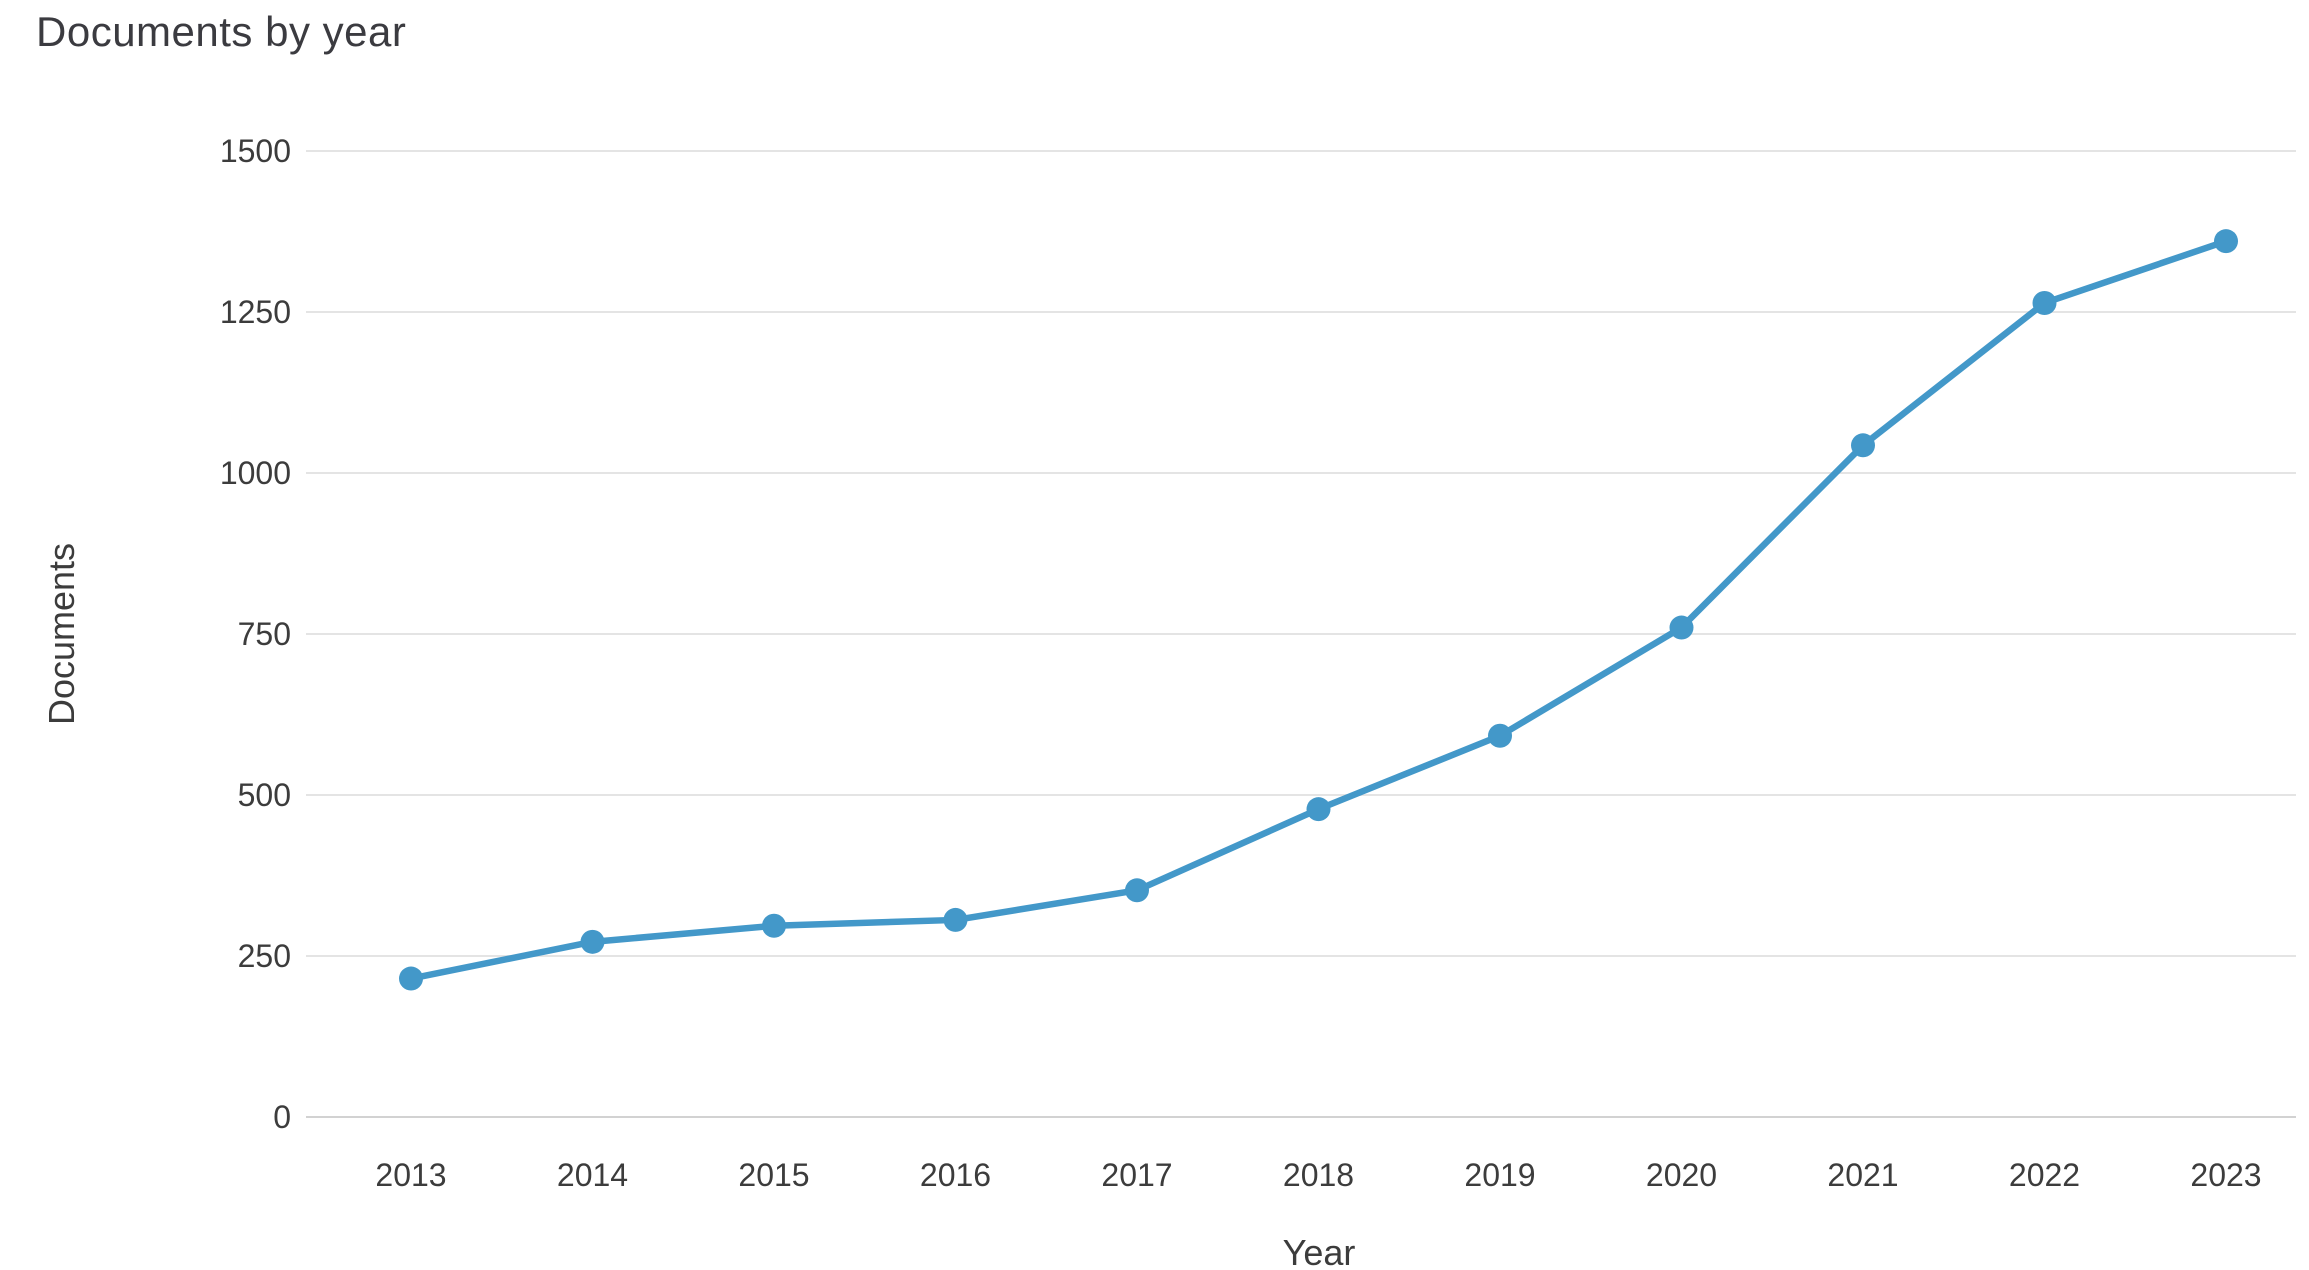 This screenshot has height=1270, width=2309. Describe the element at coordinates (255, 312) in the screenshot. I see `y-tick-label: 1250` at that location.